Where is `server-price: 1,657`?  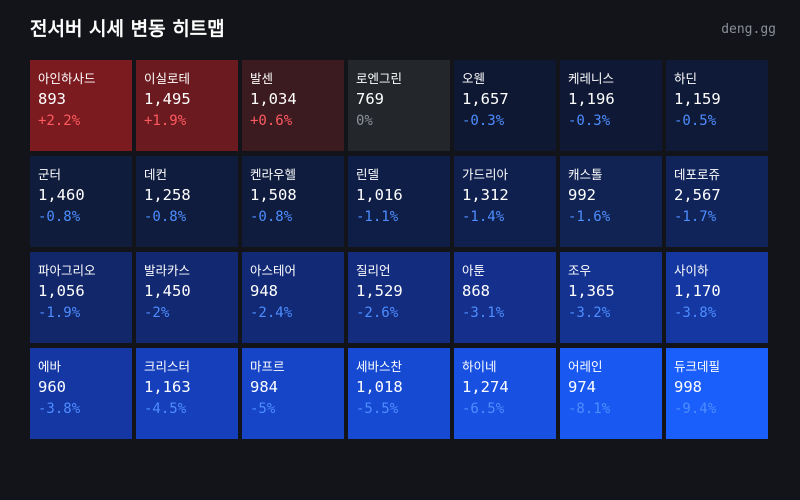 server-price: 1,657 is located at coordinates (485, 99).